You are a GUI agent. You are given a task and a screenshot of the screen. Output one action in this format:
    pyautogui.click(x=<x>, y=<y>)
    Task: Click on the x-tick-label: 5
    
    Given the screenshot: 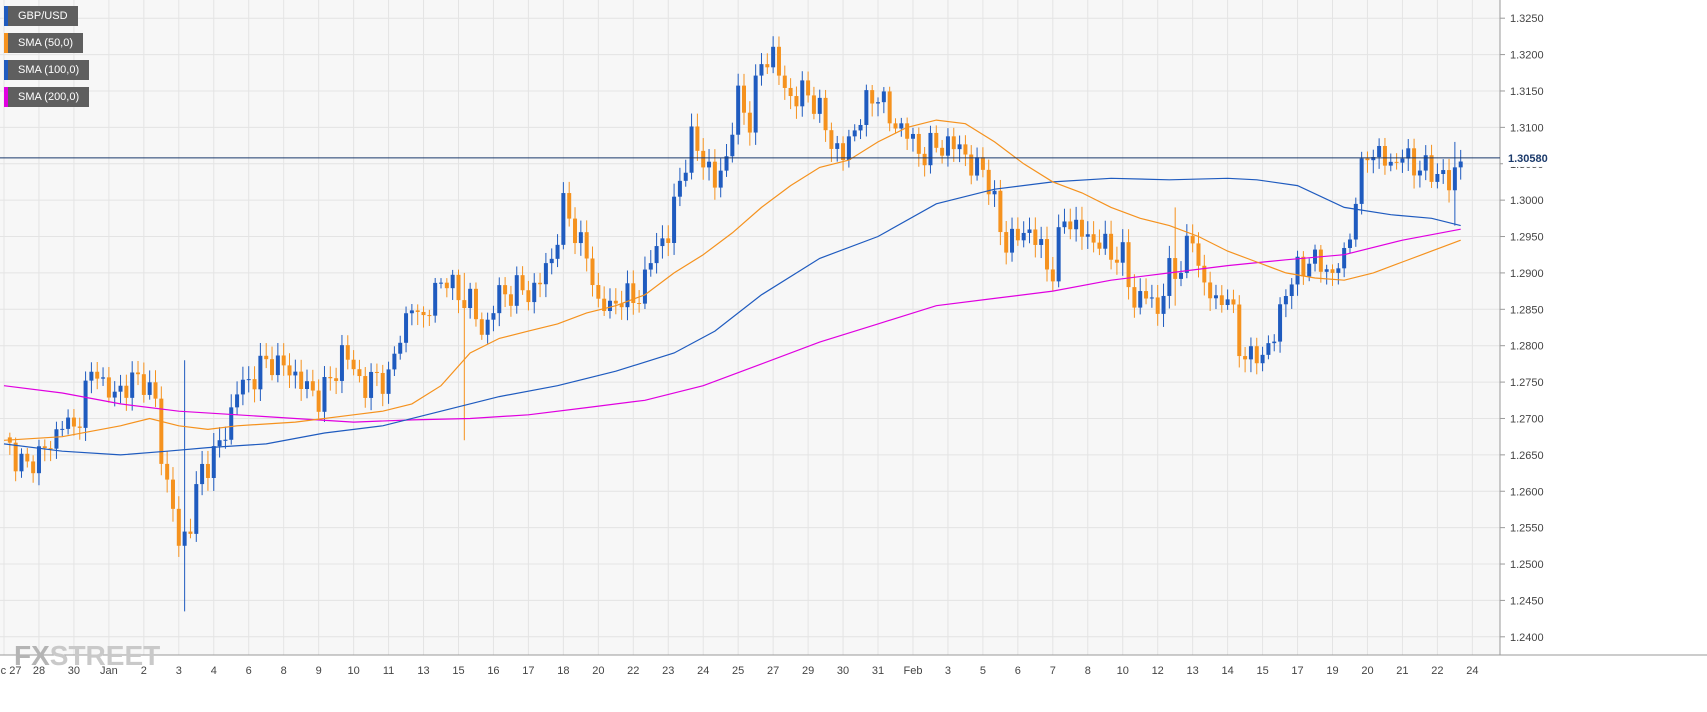 What is the action you would take?
    pyautogui.click(x=983, y=671)
    